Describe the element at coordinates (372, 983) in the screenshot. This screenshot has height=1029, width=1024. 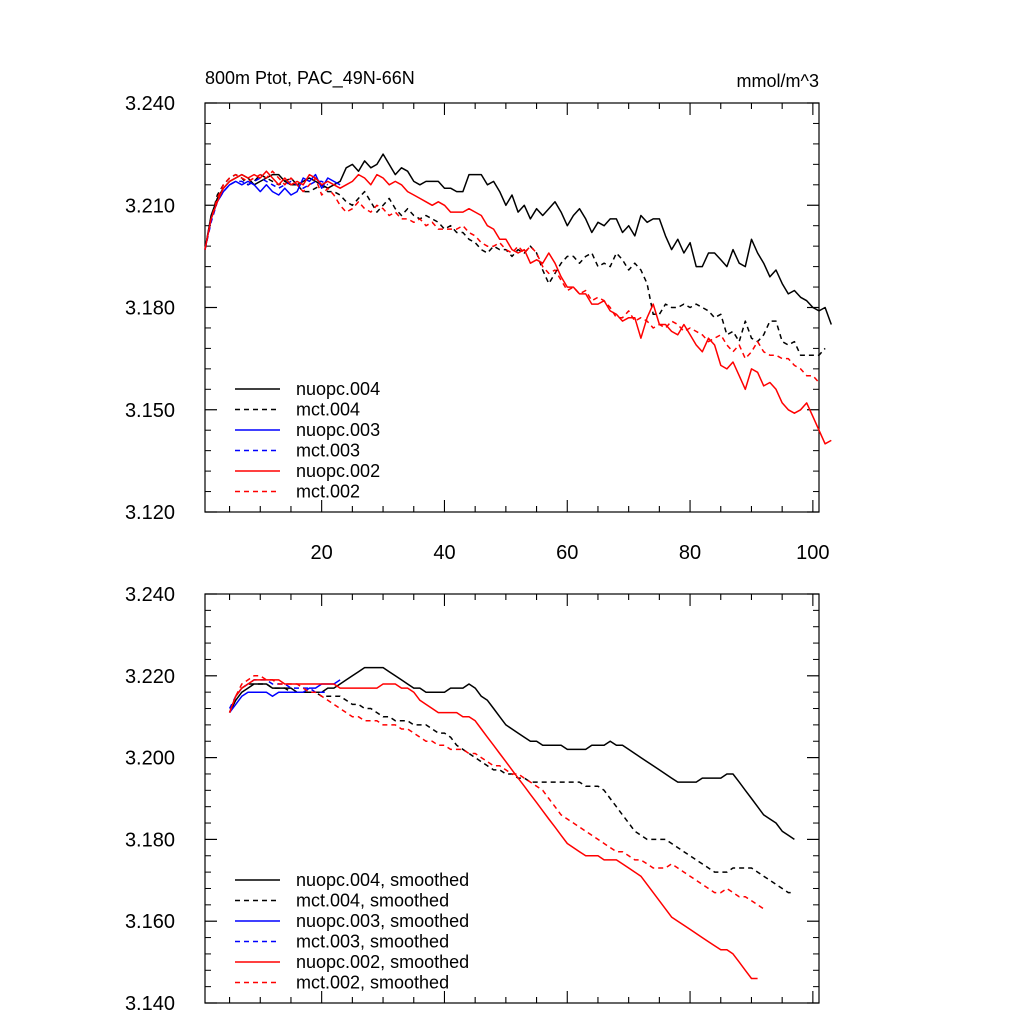
I see `legend-label: mct.002, smoothed` at that location.